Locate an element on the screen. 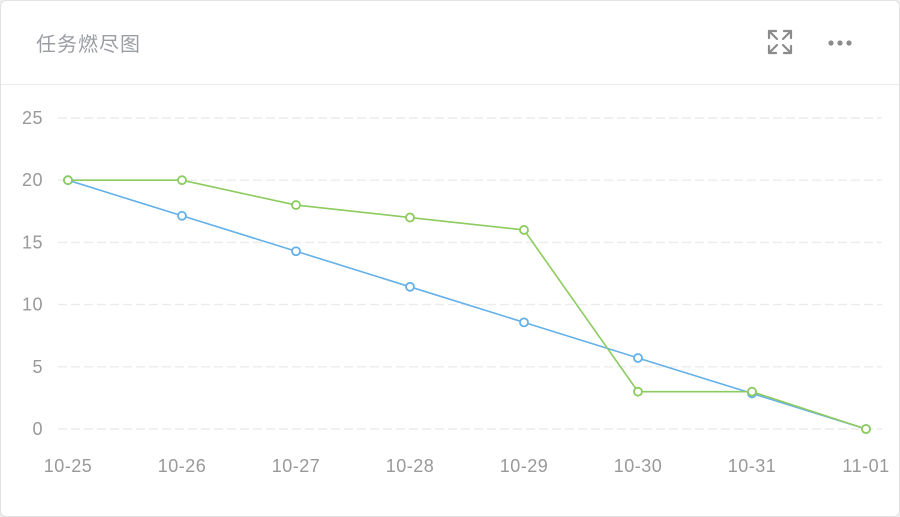  x-axis-label: 11-01 is located at coordinates (865, 466).